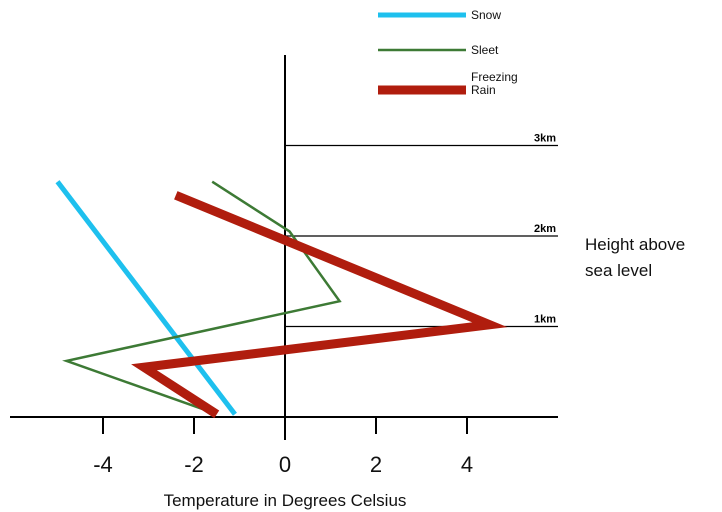 The width and height of the screenshot is (722, 512). I want to click on x-tick-label: 2, so click(376, 464).